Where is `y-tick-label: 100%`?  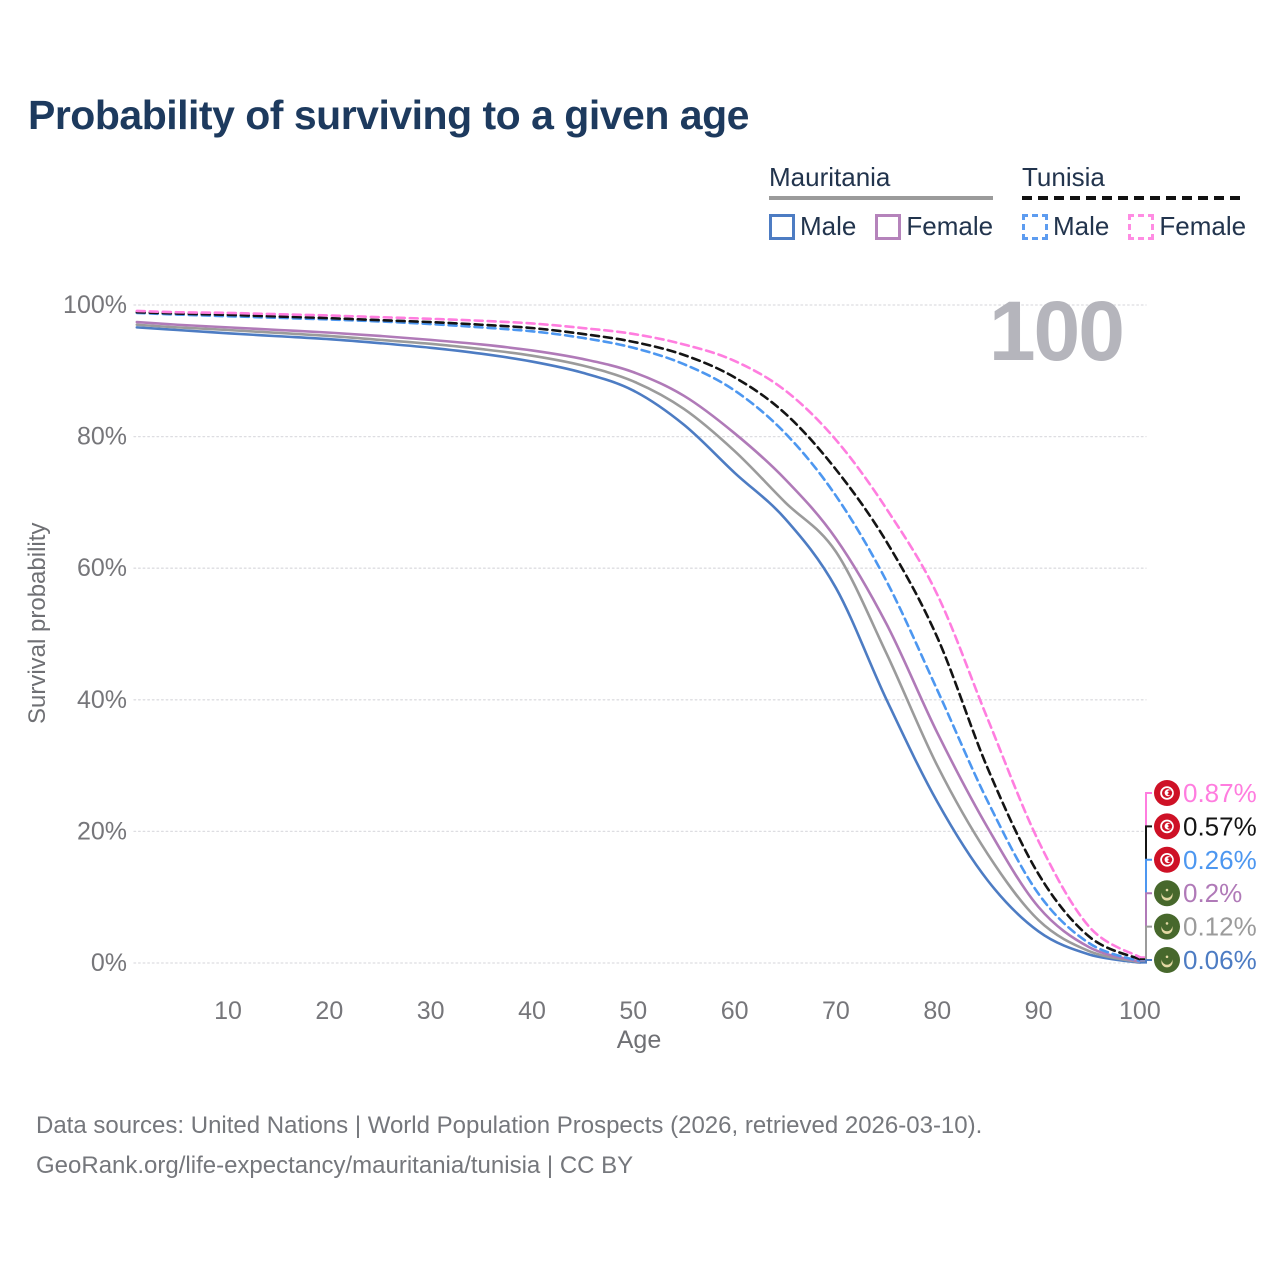
y-tick-label: 100% is located at coordinates (95, 305).